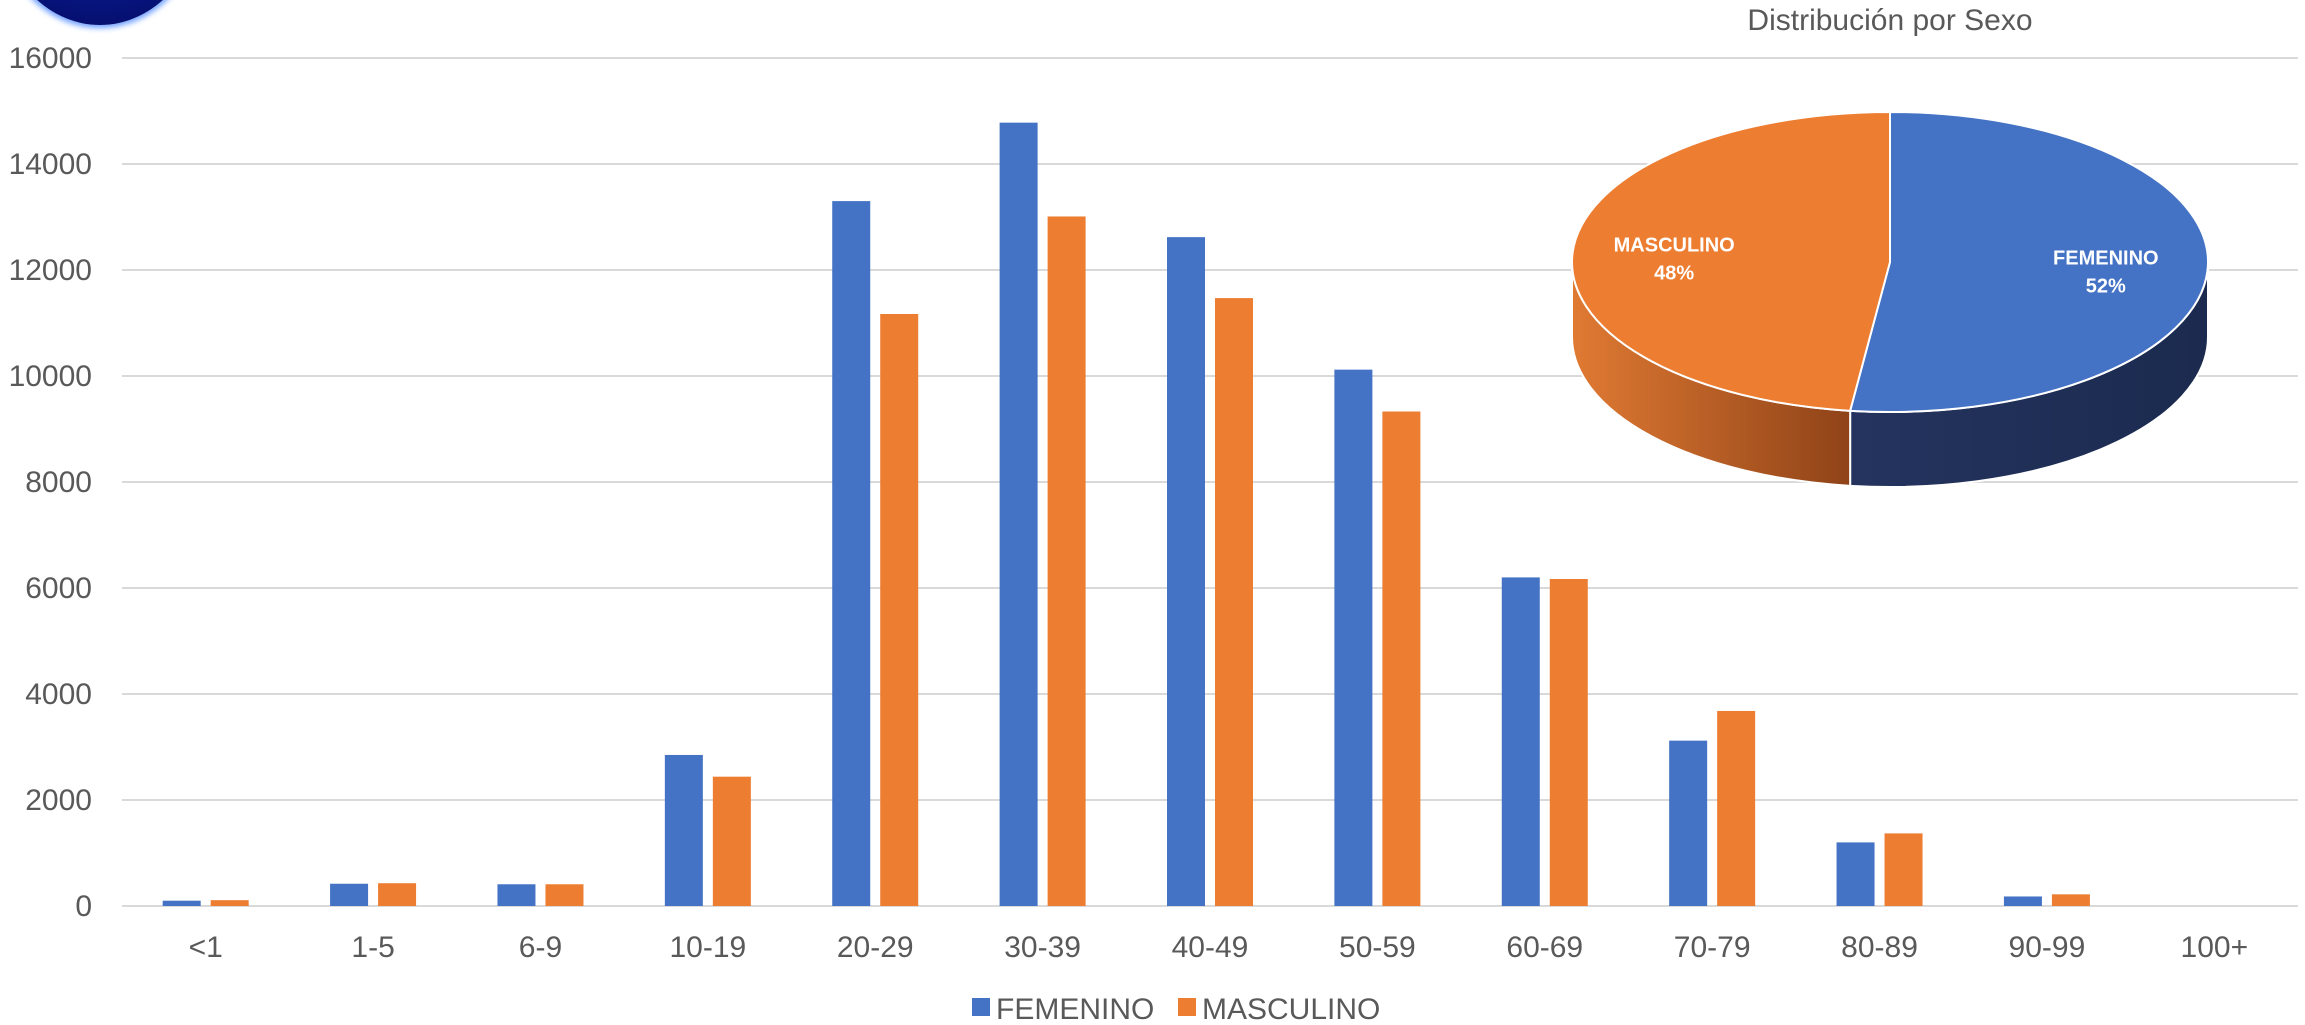  Describe the element at coordinates (1377, 947) in the screenshot. I see `x-tick-label: 50-59` at that location.